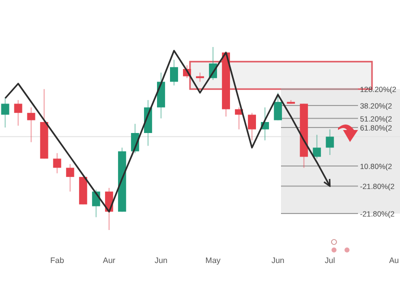  What do you see at coordinates (57, 260) in the screenshot?
I see `x-tick-label: Fab` at bounding box center [57, 260].